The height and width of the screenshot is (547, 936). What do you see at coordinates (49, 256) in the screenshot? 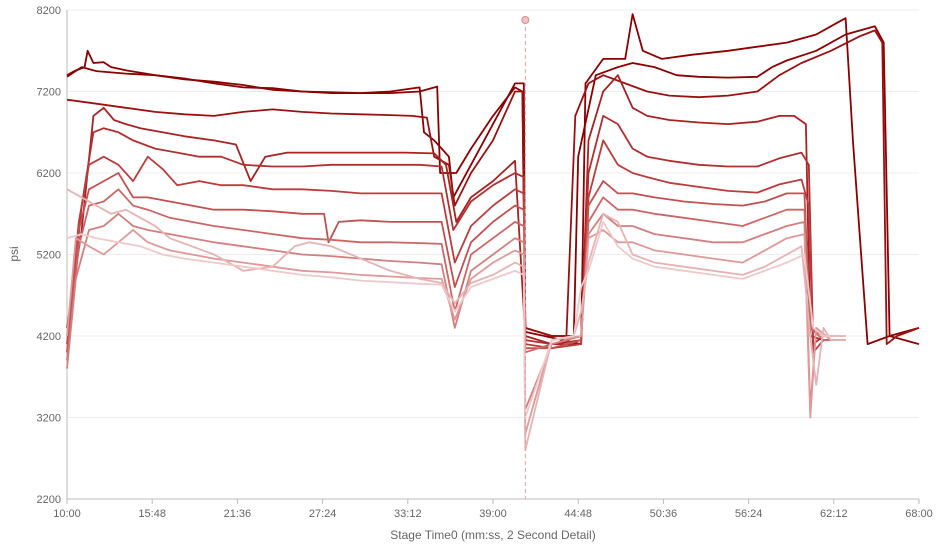
I see `y-tick-label: 5200` at bounding box center [49, 256].